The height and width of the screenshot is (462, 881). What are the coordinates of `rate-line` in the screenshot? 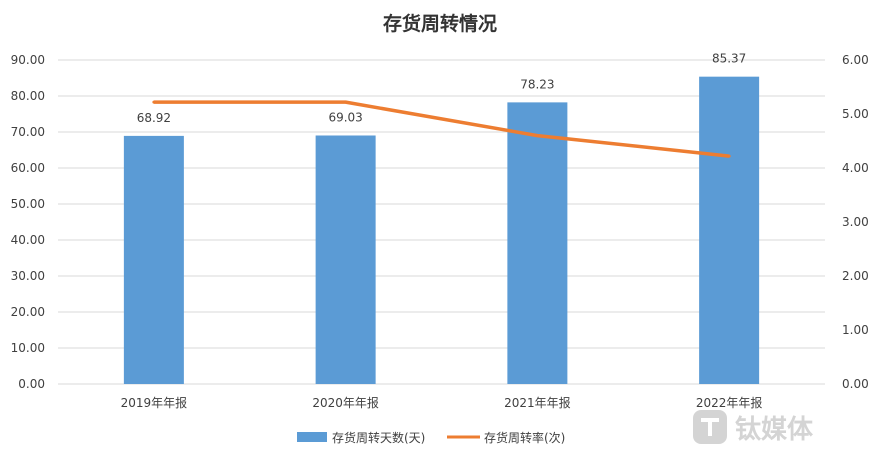 It's located at (441, 129).